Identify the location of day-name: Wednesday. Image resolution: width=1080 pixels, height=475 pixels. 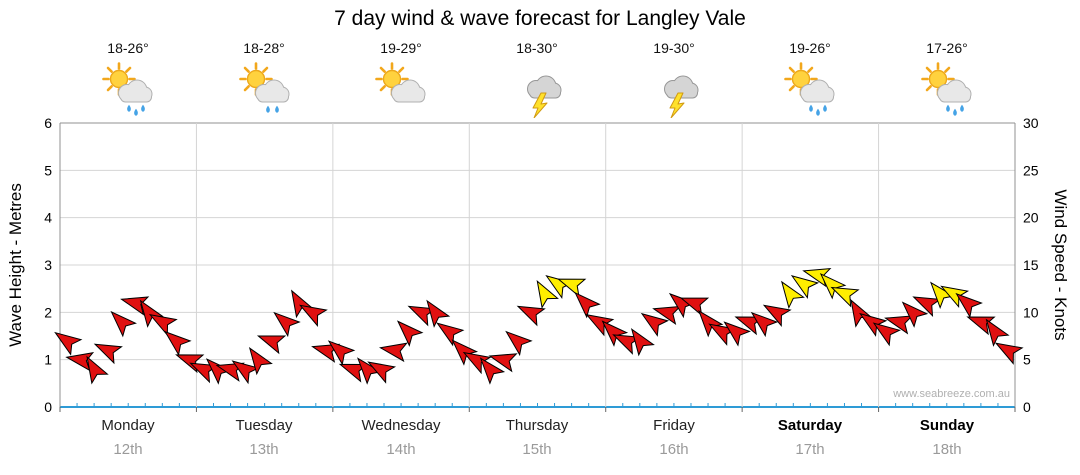
(401, 425).